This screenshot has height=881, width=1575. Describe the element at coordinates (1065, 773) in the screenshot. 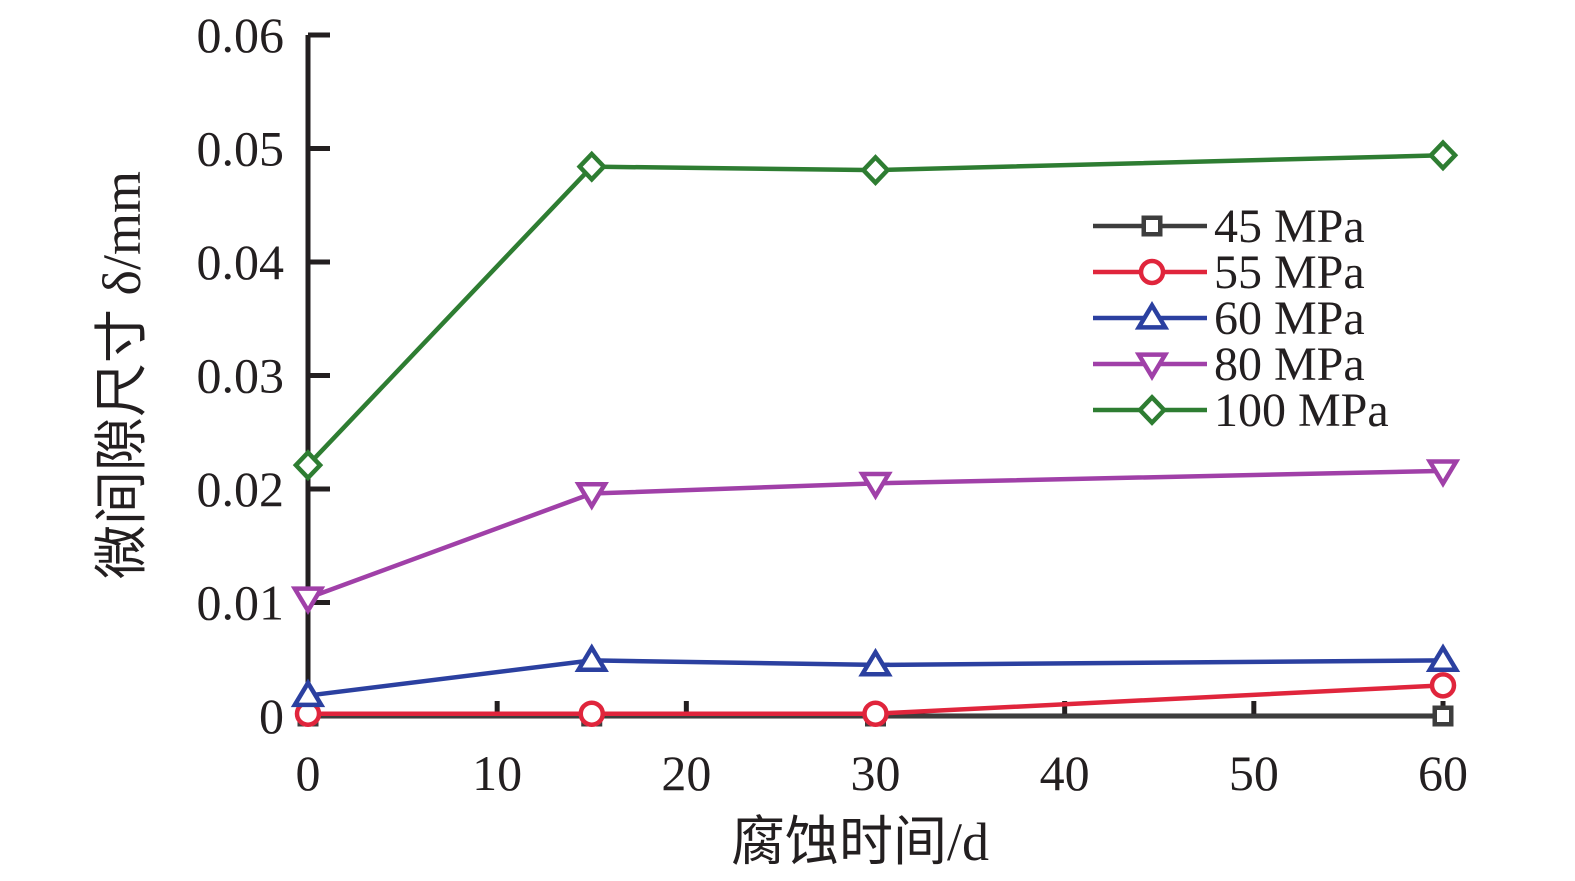

I see `x-tick-label: 40` at that location.